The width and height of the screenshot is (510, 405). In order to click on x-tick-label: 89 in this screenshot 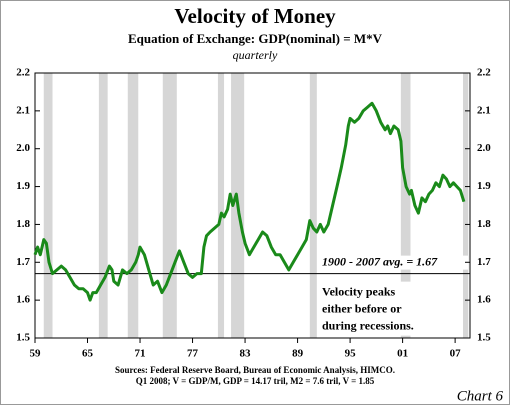, I will do `click(298, 354)`.